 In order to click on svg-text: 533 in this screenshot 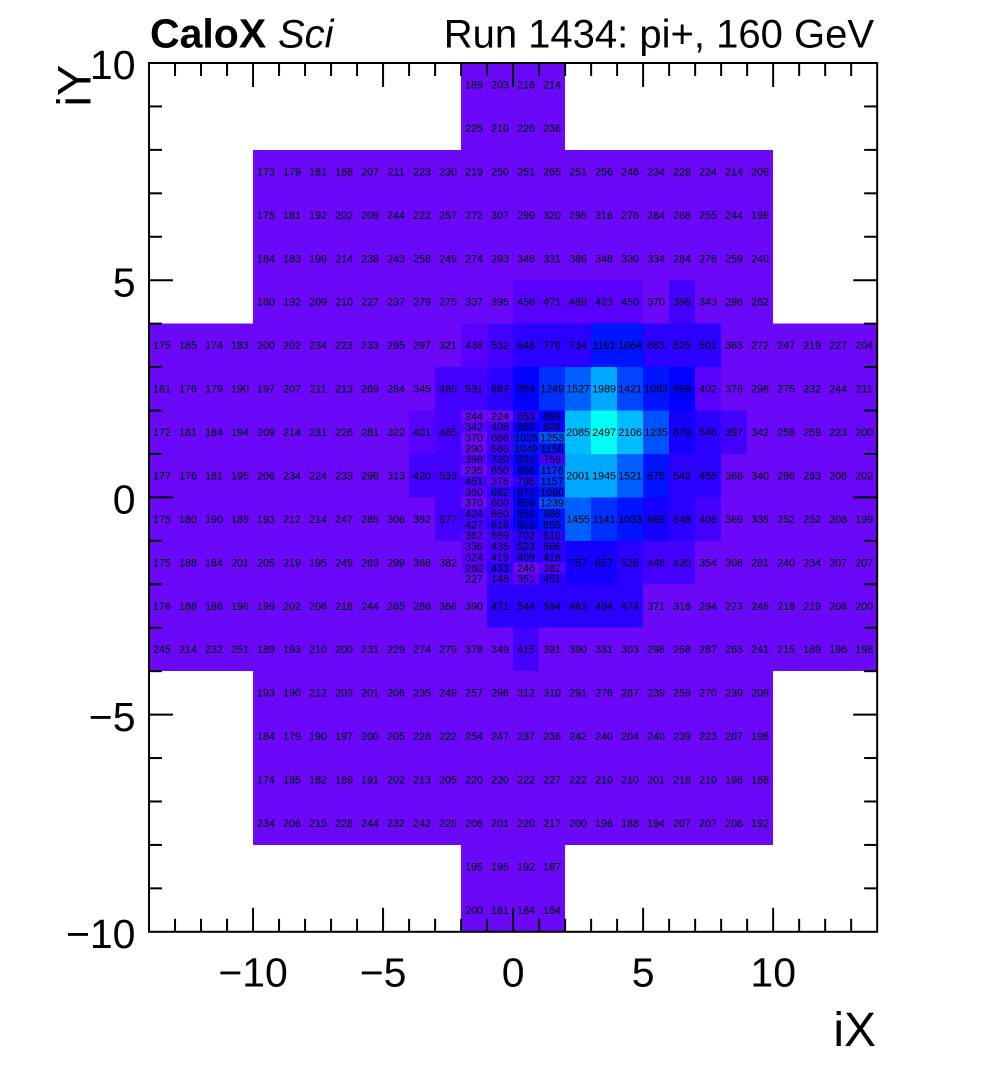, I will do `click(448, 477)`.